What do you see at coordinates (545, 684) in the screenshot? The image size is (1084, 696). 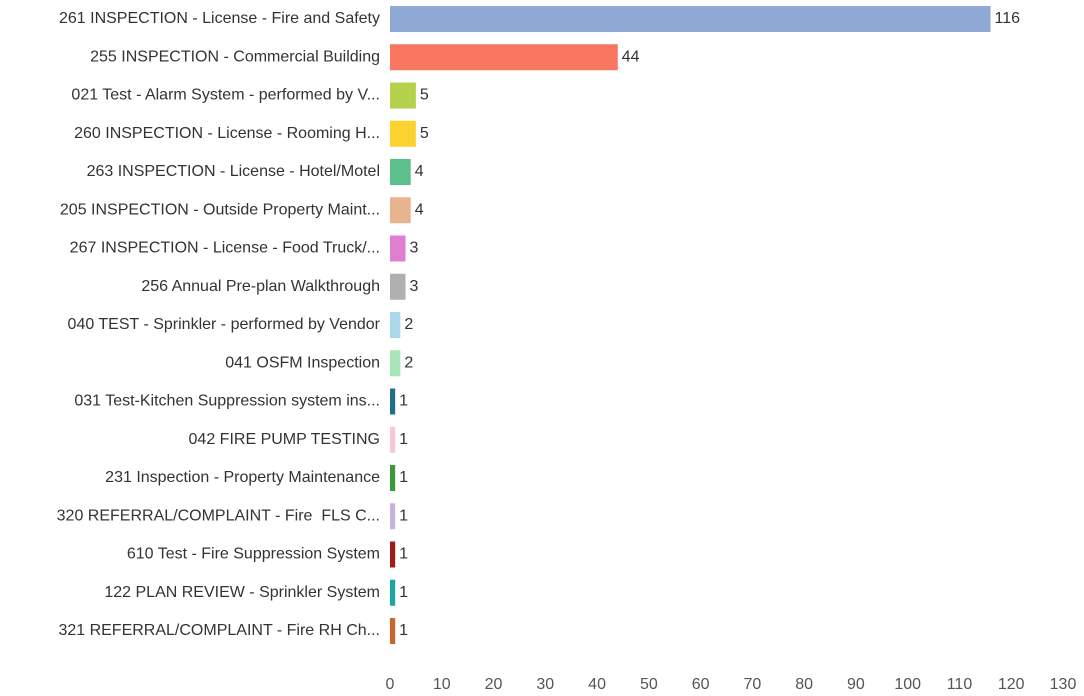 I see `x-tick-label: 30` at bounding box center [545, 684].